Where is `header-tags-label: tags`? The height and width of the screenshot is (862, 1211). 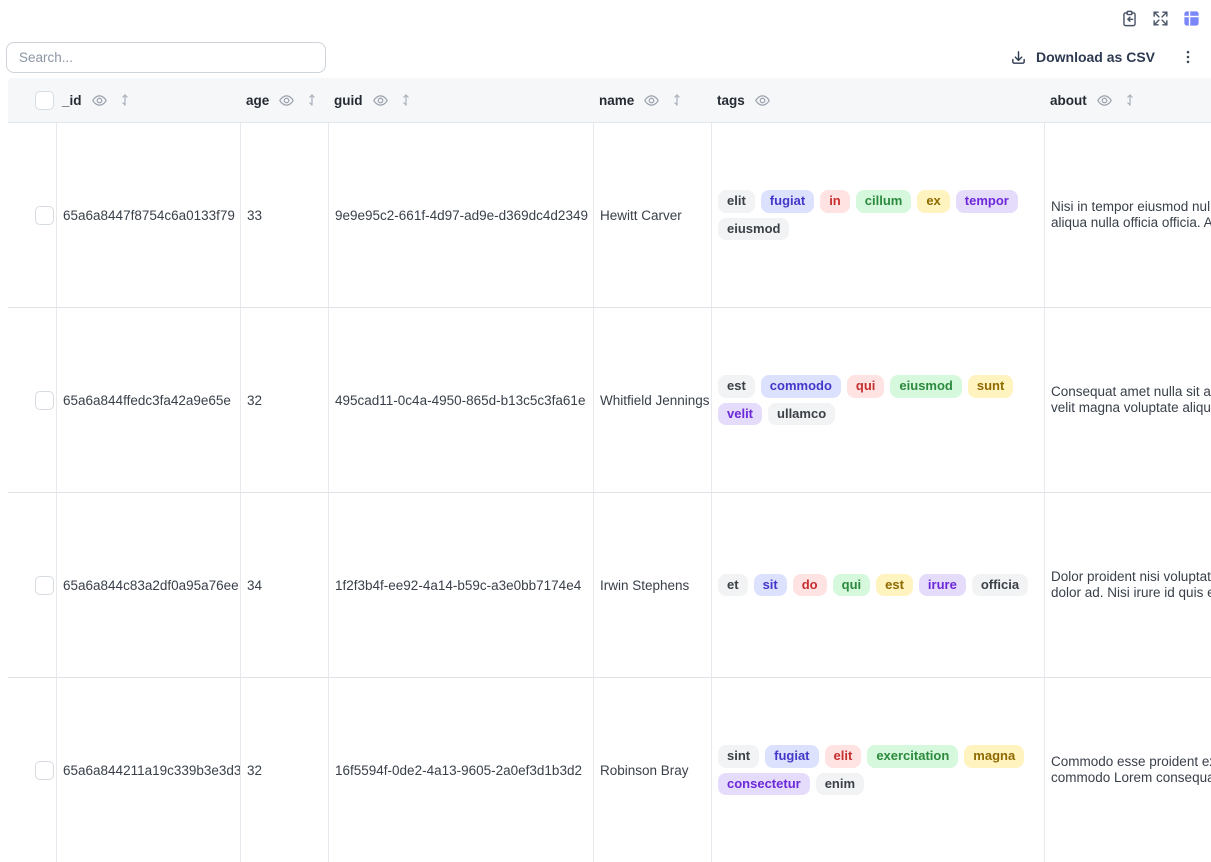
header-tags-label: tags is located at coordinates (731, 100).